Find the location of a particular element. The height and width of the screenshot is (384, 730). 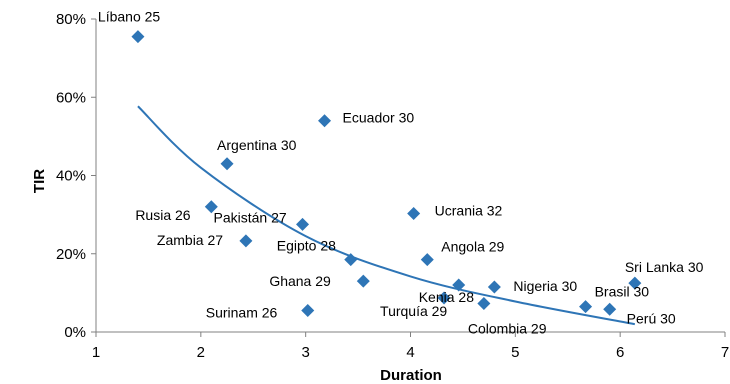

data-point-label: Ghana 29 is located at coordinates (300, 281).